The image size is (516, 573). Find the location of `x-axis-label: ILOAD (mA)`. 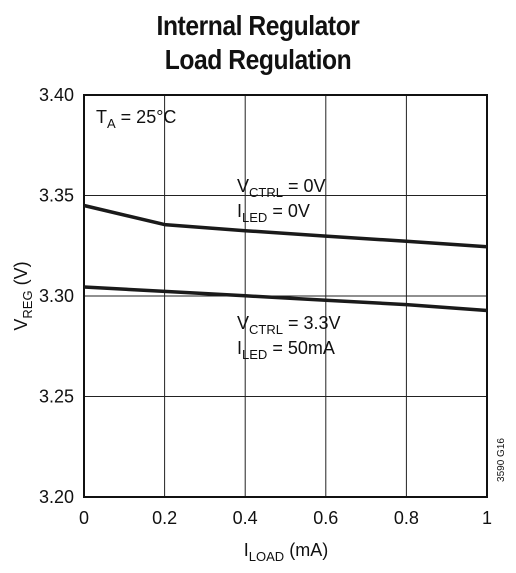

x-axis-label: ILOAD (mA) is located at coordinates (286, 552).